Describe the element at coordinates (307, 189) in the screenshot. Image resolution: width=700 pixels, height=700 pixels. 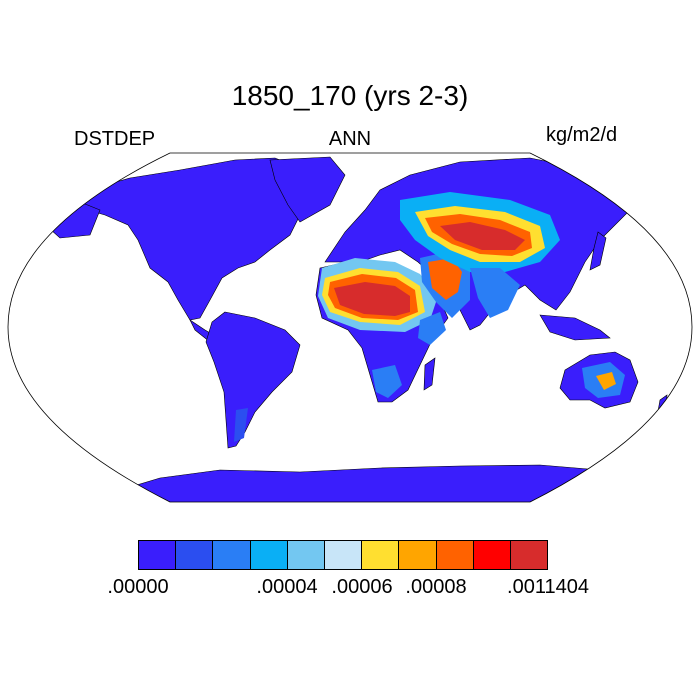
I see `greenland` at that location.